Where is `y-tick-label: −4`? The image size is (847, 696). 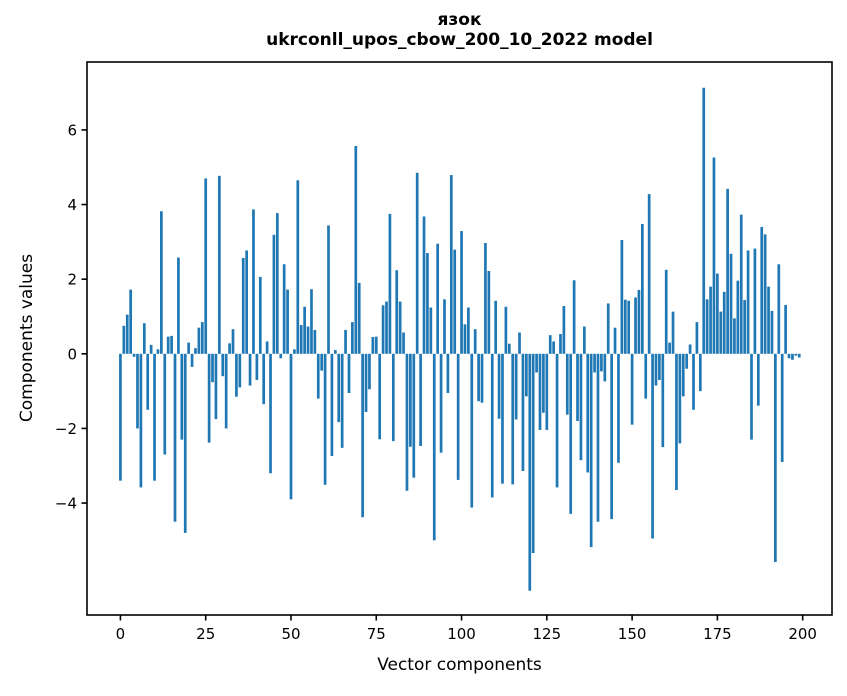
y-tick-label: −4 is located at coordinates (66, 504).